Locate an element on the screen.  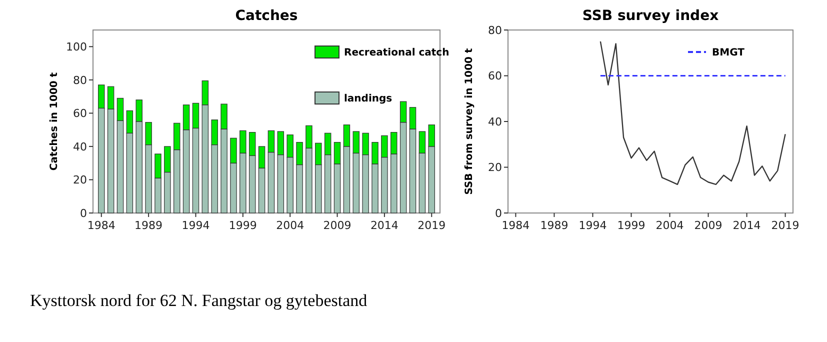
text: Kysttorsk nord for 62 N. Fangstar og gytebestand is located at coordinates (199, 300).